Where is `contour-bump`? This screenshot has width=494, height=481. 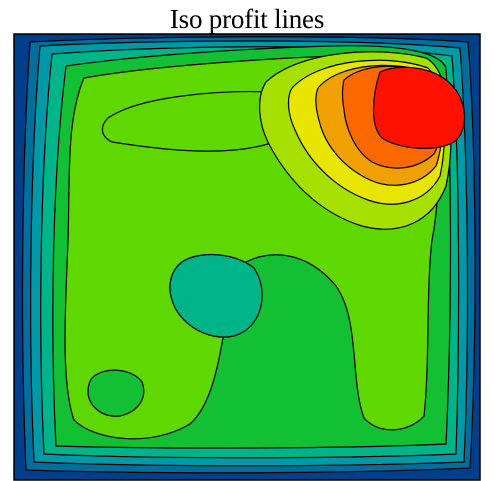 contour-bump is located at coordinates (116, 393).